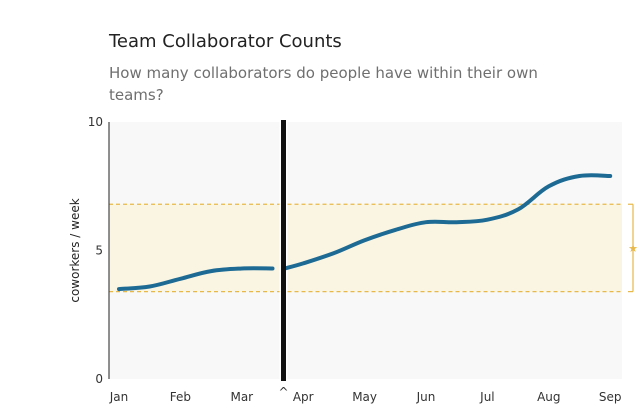  Describe the element at coordinates (95, 122) in the screenshot. I see `y-tick-label: 10` at that location.